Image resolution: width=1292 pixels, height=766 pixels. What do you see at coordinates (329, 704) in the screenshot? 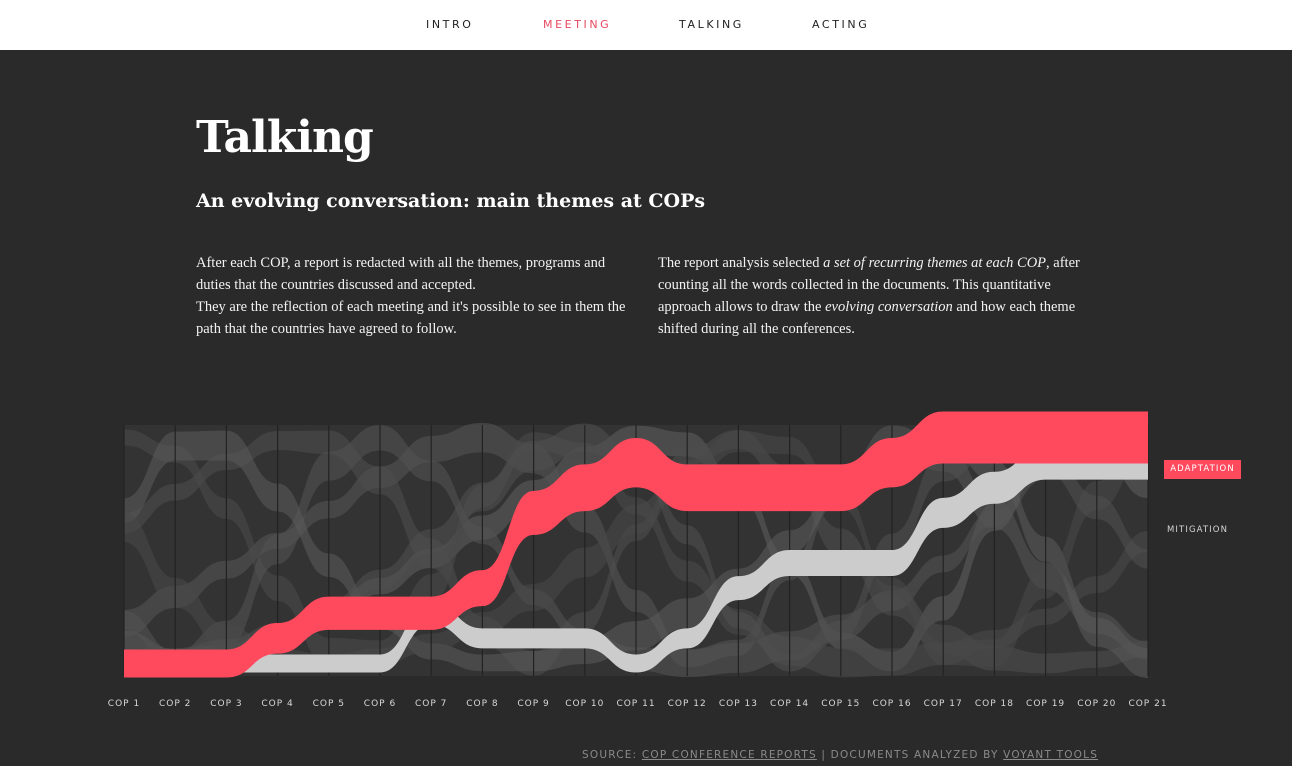
I see `x-label-cop-5: COP 5` at bounding box center [329, 704].